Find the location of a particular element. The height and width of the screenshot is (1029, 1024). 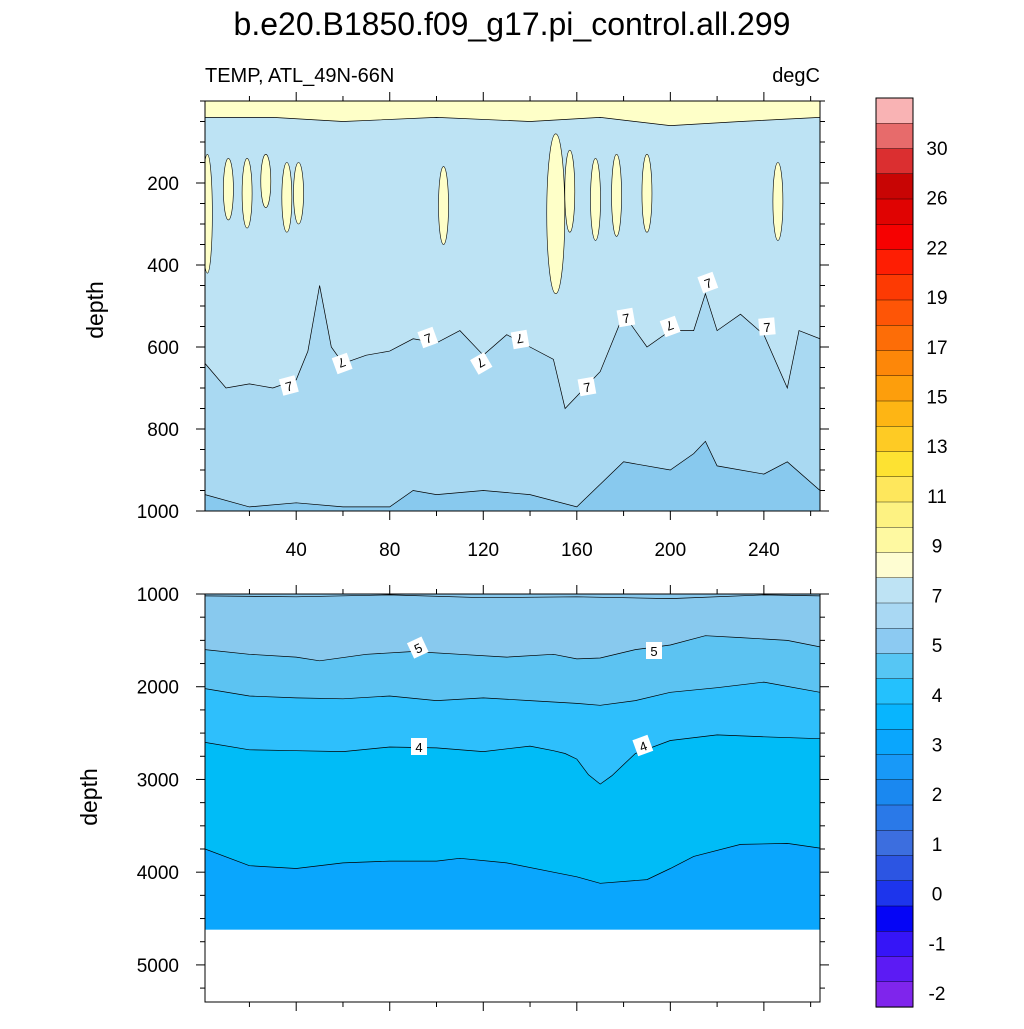

x-tick-label: 80 is located at coordinates (389, 550).